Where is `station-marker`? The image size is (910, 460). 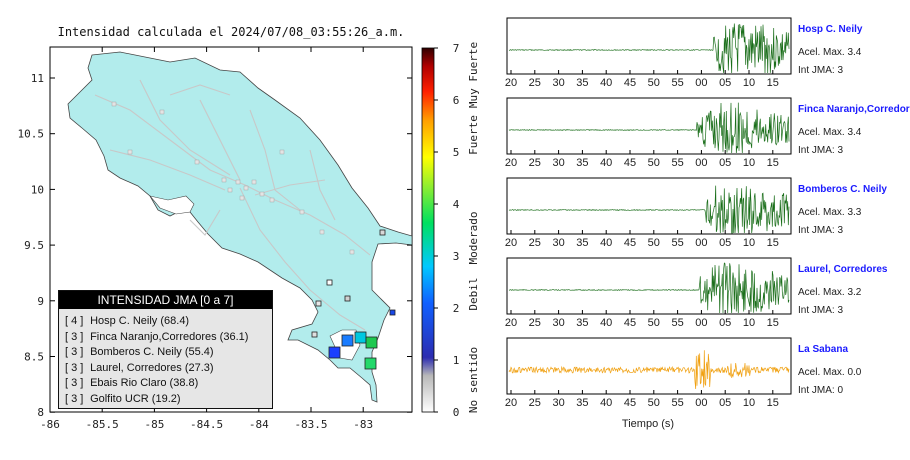 station-marker is located at coordinates (371, 342).